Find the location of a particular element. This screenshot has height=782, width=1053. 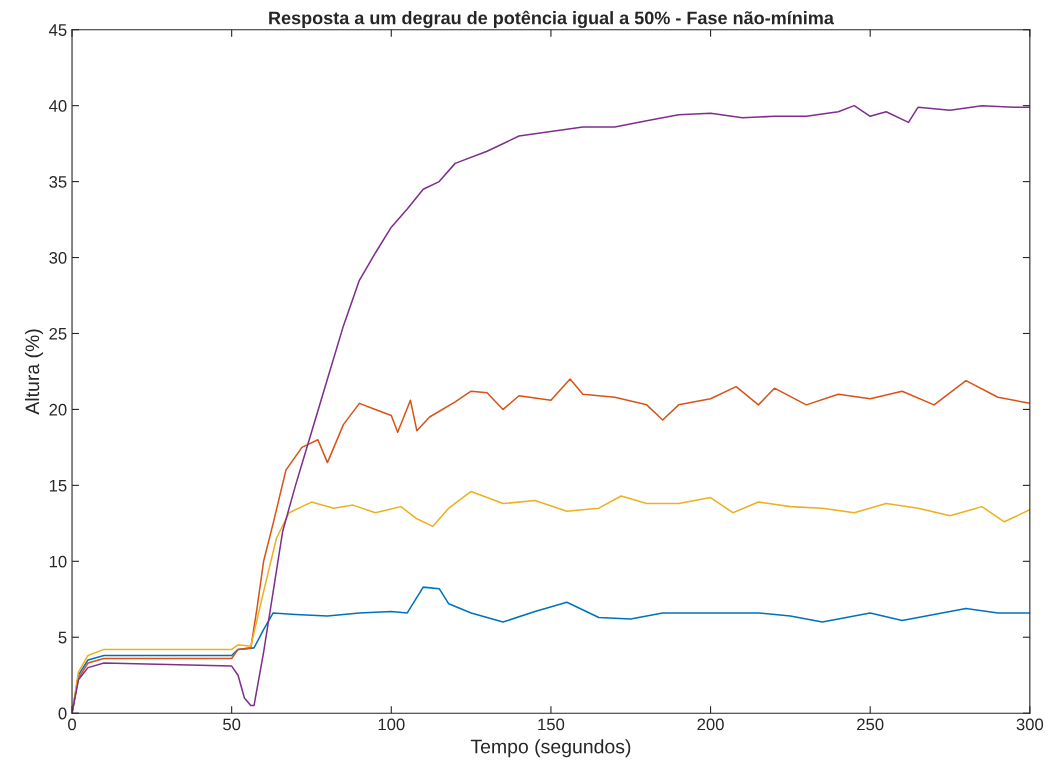

x-axis-title: Tempo (segundos) is located at coordinates (550, 748).